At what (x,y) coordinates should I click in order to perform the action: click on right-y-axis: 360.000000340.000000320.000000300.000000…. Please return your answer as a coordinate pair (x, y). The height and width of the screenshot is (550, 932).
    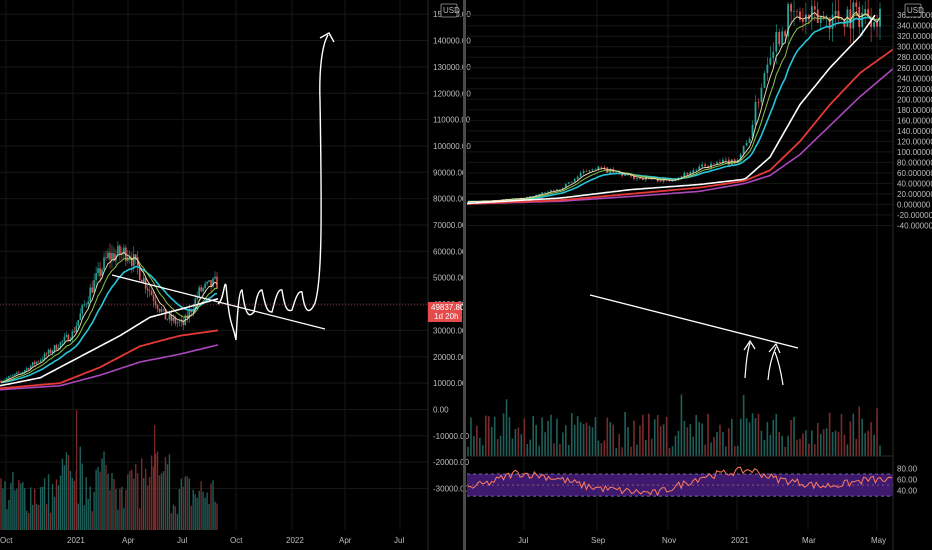
    Looking at the image, I should click on (914, 120).